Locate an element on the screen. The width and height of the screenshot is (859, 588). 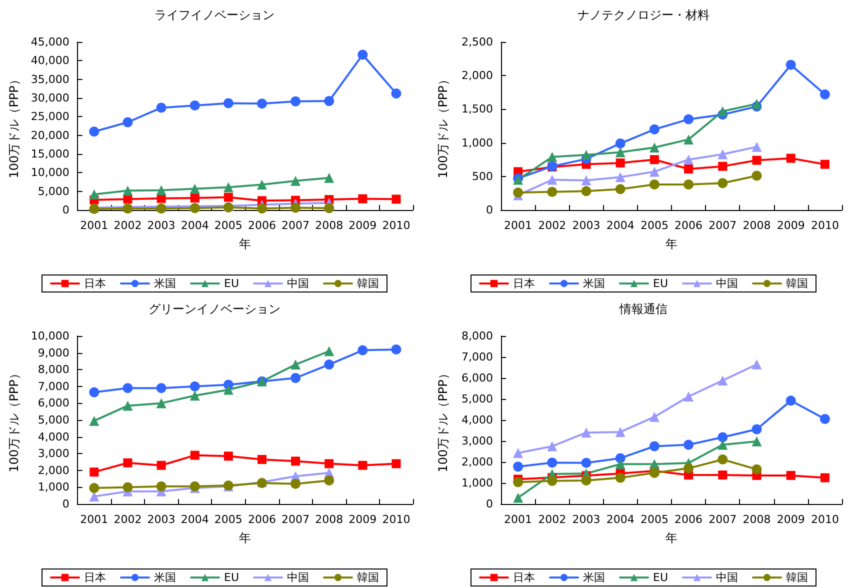
y-tick-label: 10,000 is located at coordinates (50, 336).